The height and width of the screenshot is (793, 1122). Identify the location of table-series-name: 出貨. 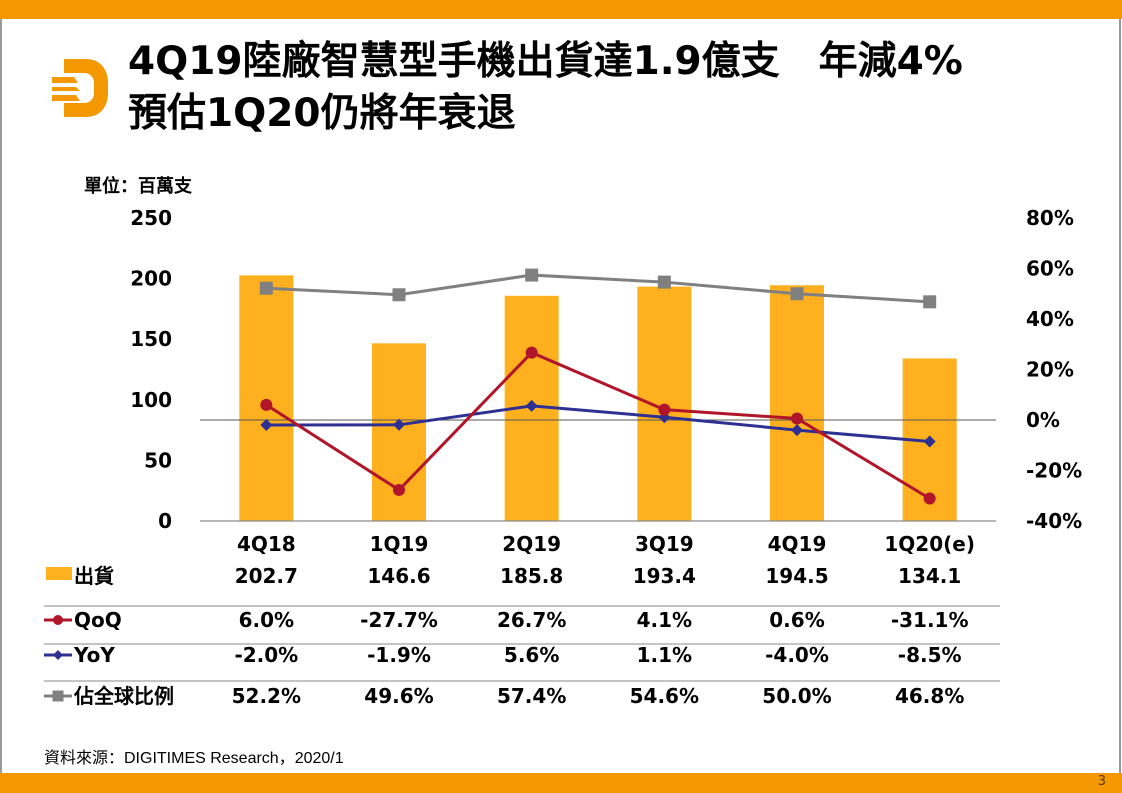
(94, 576).